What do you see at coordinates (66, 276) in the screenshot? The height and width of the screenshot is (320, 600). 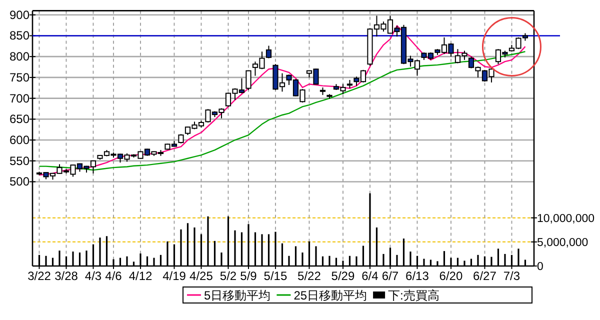 I see `x-tick-label: 3/28` at bounding box center [66, 276].